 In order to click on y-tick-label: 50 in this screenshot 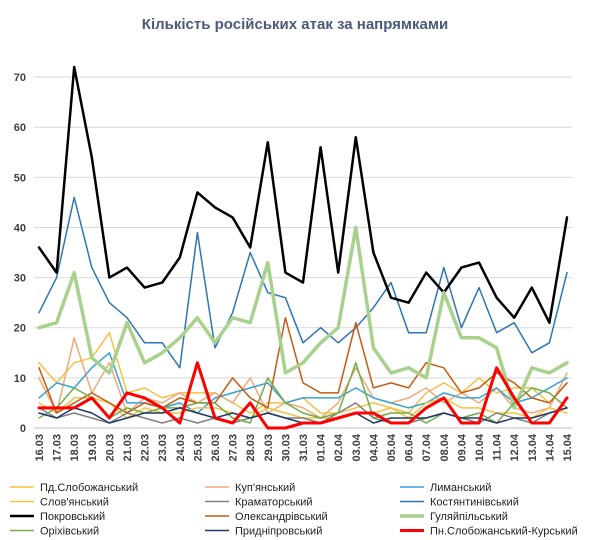, I will do `click(20, 178)`.